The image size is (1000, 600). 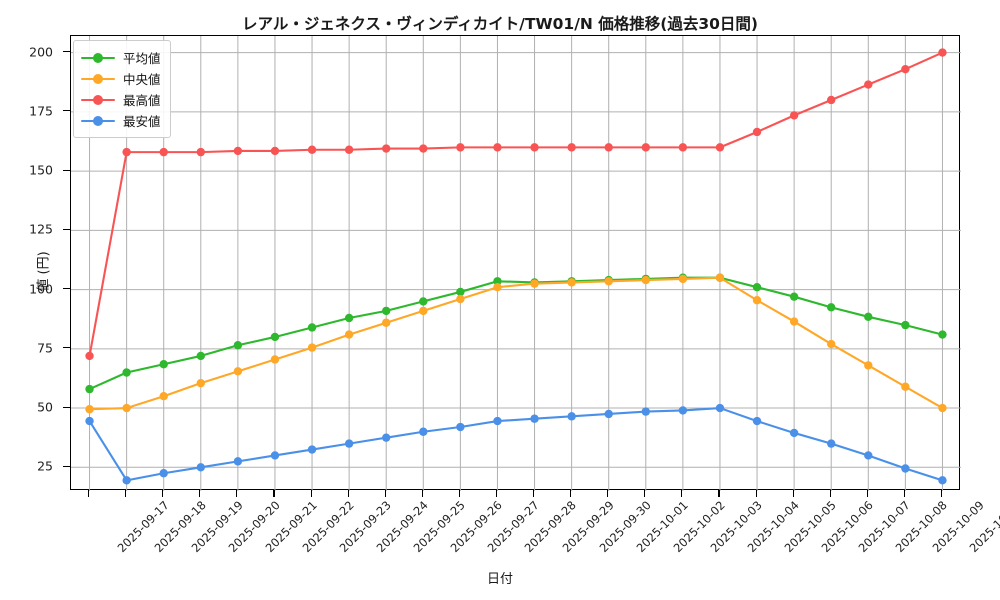 What do you see at coordinates (142, 79) in the screenshot?
I see `legend-item-label: 中央値` at bounding box center [142, 79].